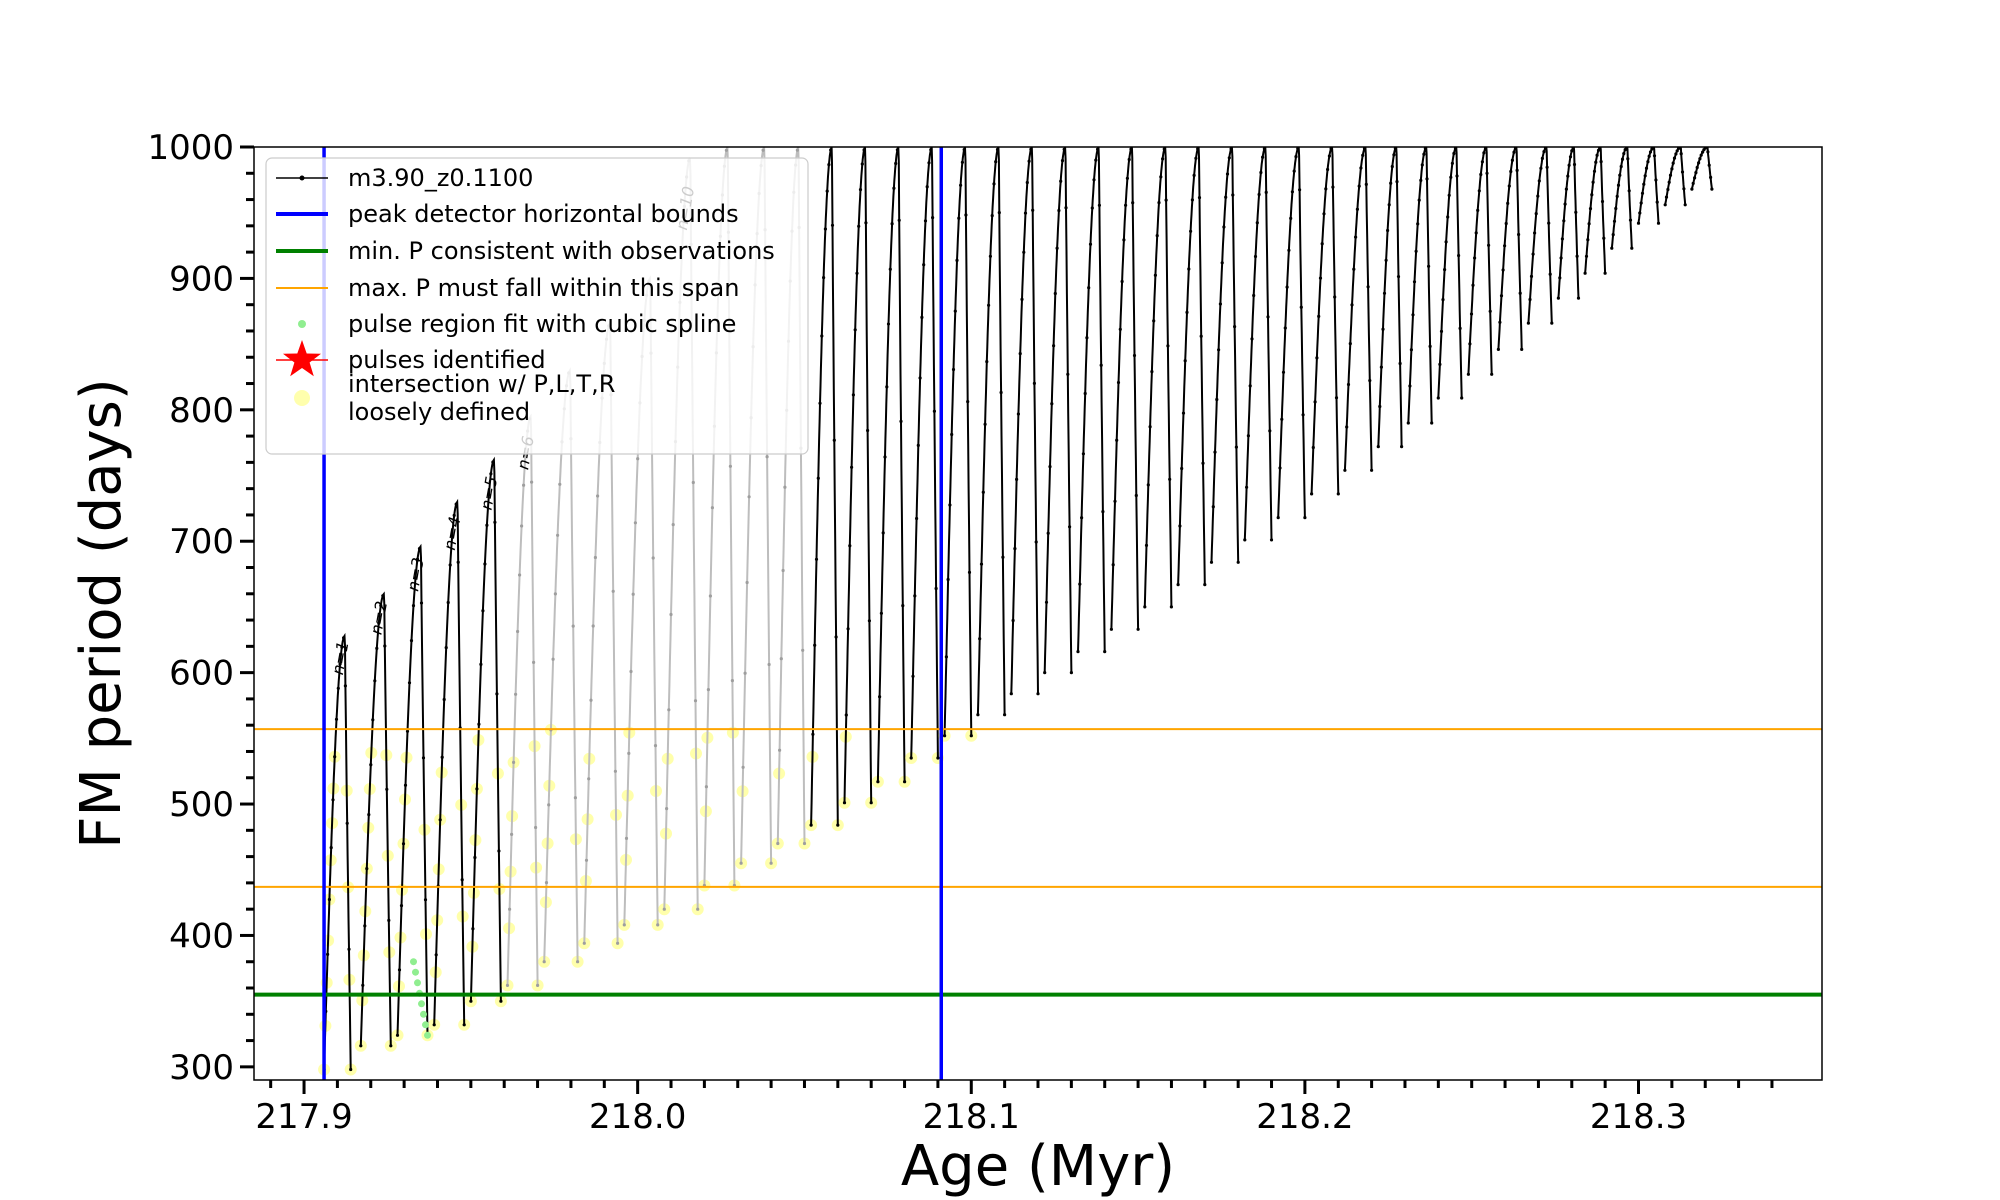 The image size is (2000, 1200). Describe the element at coordinates (637, 1117) in the screenshot. I see `x-tick-label: 218.0` at that location.